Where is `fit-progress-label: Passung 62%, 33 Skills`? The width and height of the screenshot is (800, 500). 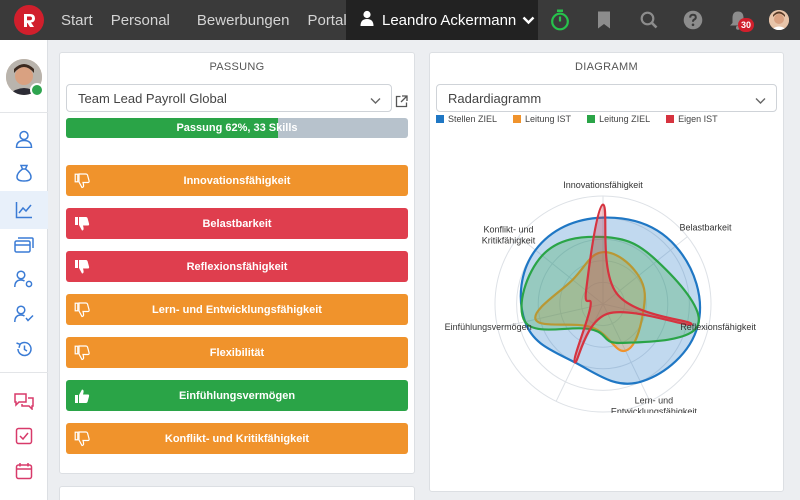 fit-progress-label: Passung 62%, 33 Skills is located at coordinates (237, 128).